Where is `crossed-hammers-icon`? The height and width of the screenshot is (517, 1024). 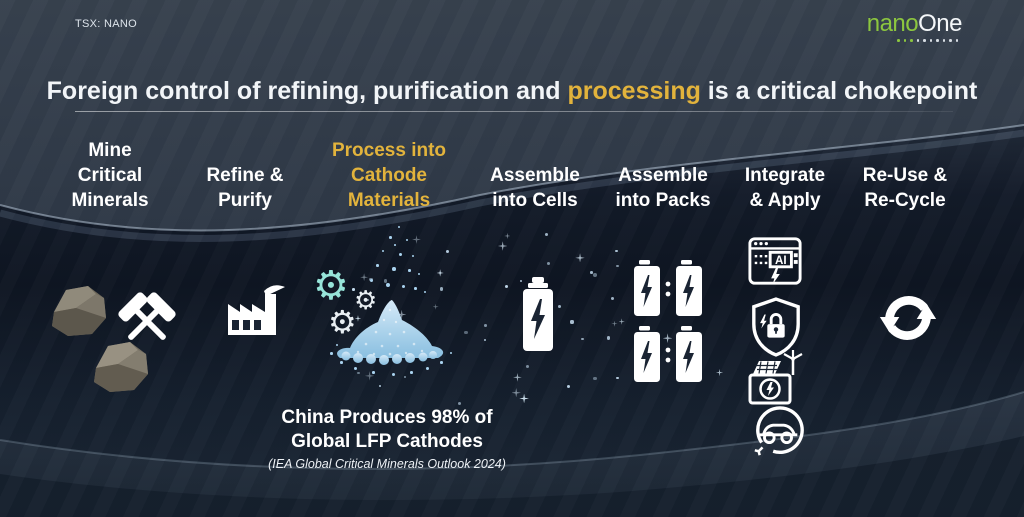
crossed-hammers-icon is located at coordinates (147, 321).